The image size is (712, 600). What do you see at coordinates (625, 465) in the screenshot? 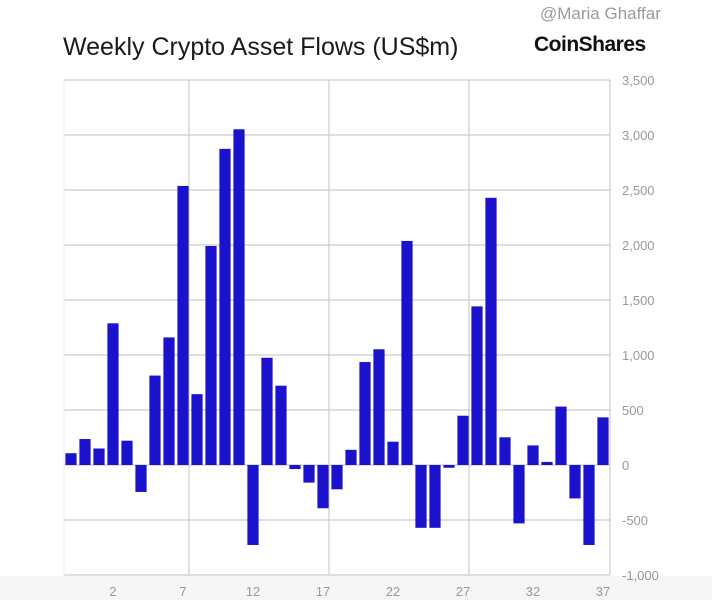
I see `y-tick-label: 0` at bounding box center [625, 465].